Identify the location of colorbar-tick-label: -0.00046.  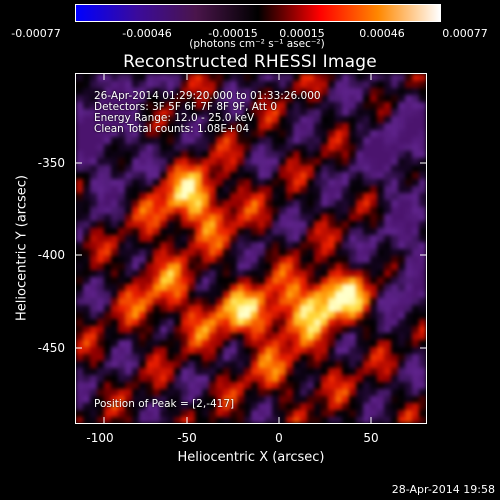
(147, 33).